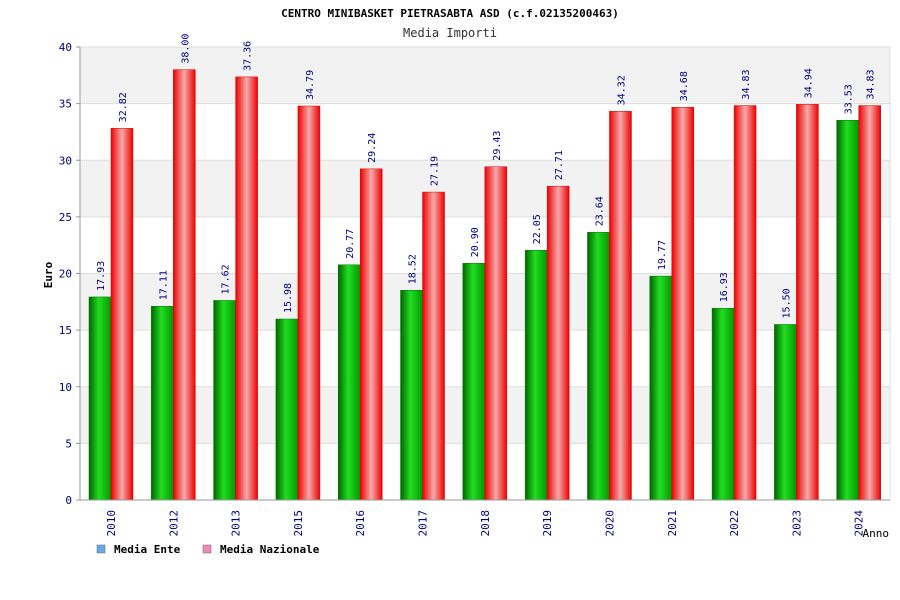  I want to click on x-tick-label: 2018, so click(485, 523).